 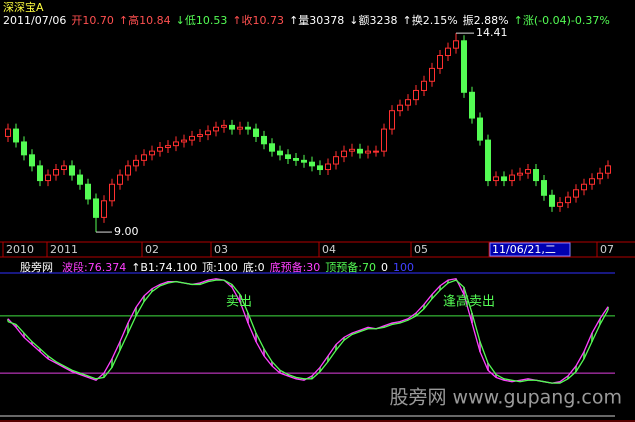 I want to click on info-item: ↓低10.53, so click(x=202, y=20).